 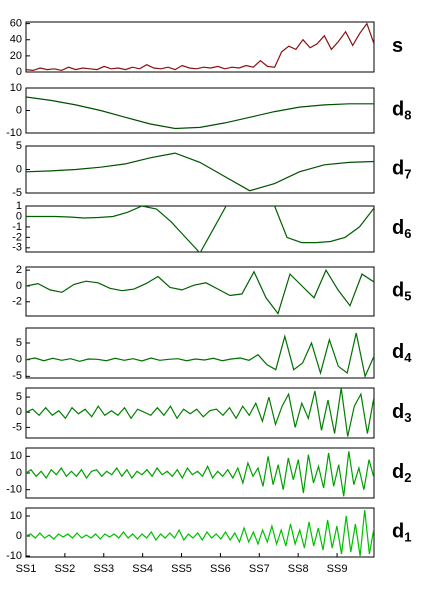 I want to click on y-tick-label: 1, so click(x=19, y=206).